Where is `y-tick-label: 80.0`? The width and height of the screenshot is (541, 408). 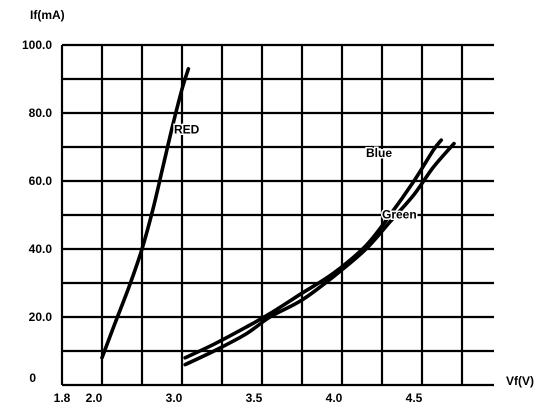
y-tick-label: 80.0 is located at coordinates (41, 113).